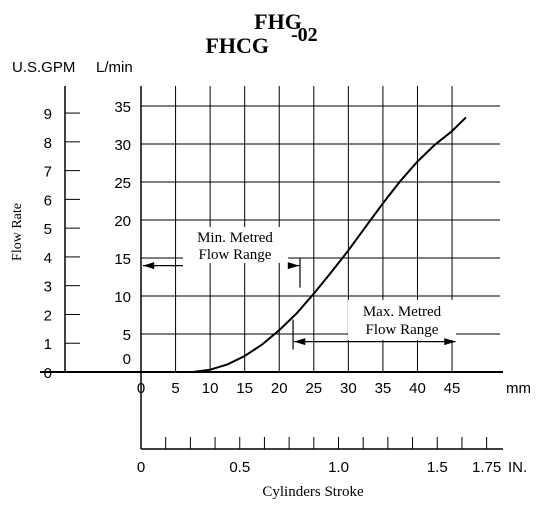  What do you see at coordinates (48, 315) in the screenshot?
I see `tick-label-gpm: 2` at bounding box center [48, 315].